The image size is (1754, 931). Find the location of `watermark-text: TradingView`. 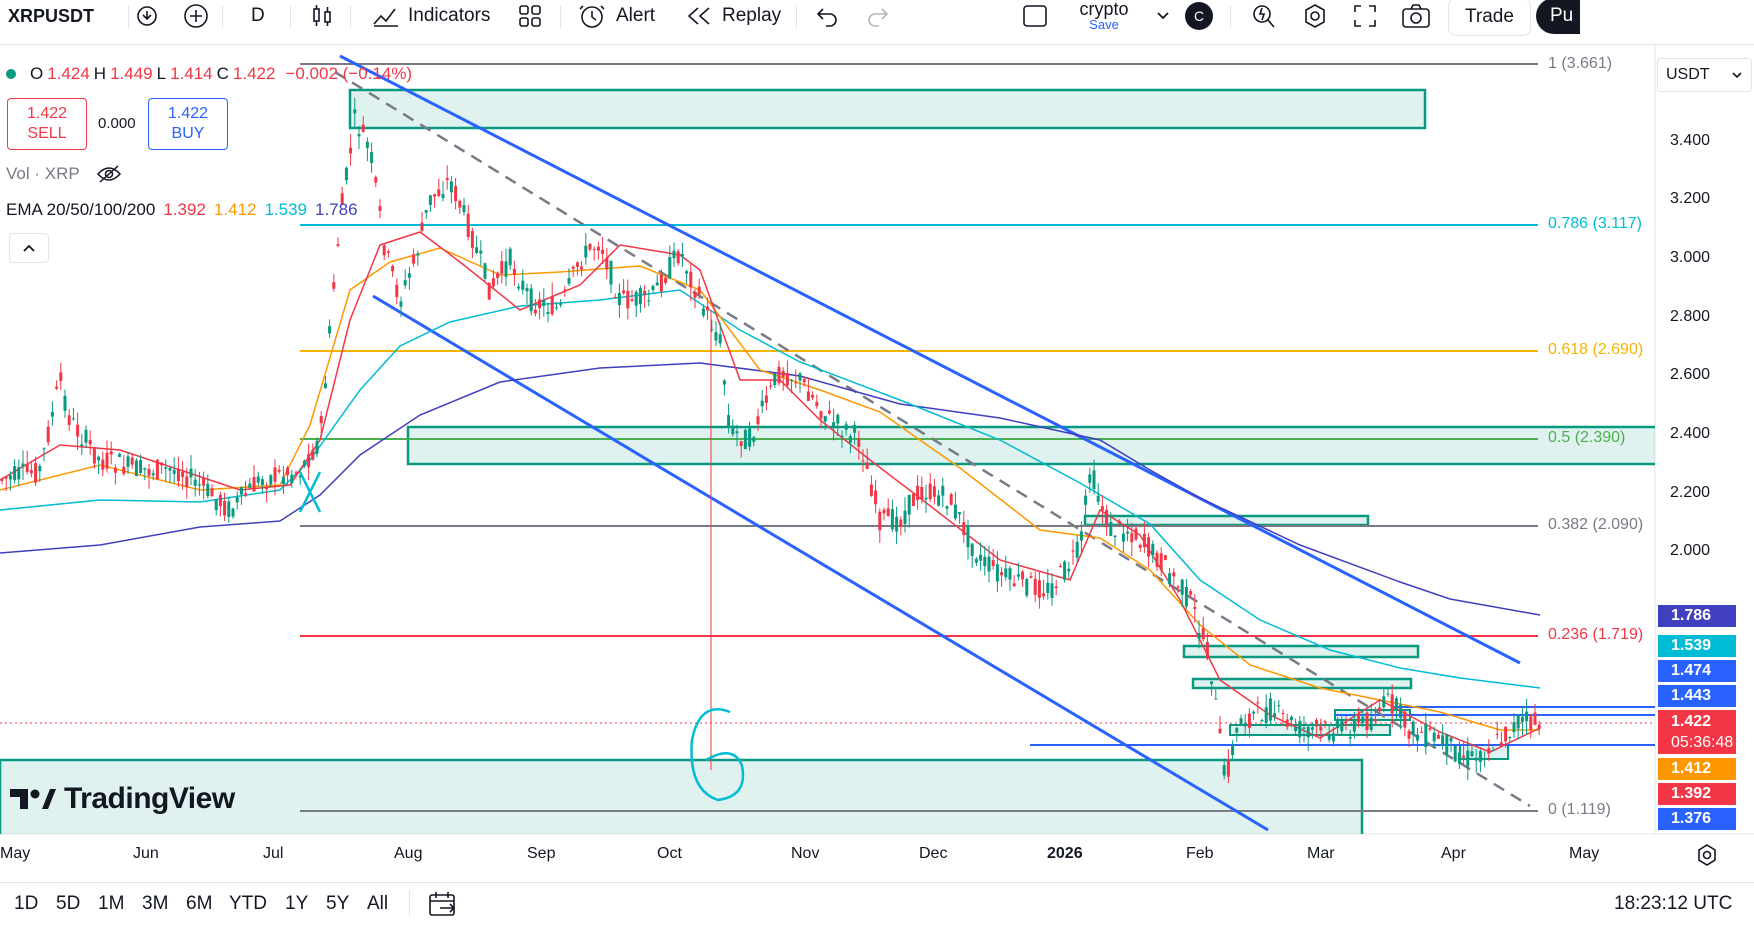

watermark-text: TradingView is located at coordinates (149, 798).